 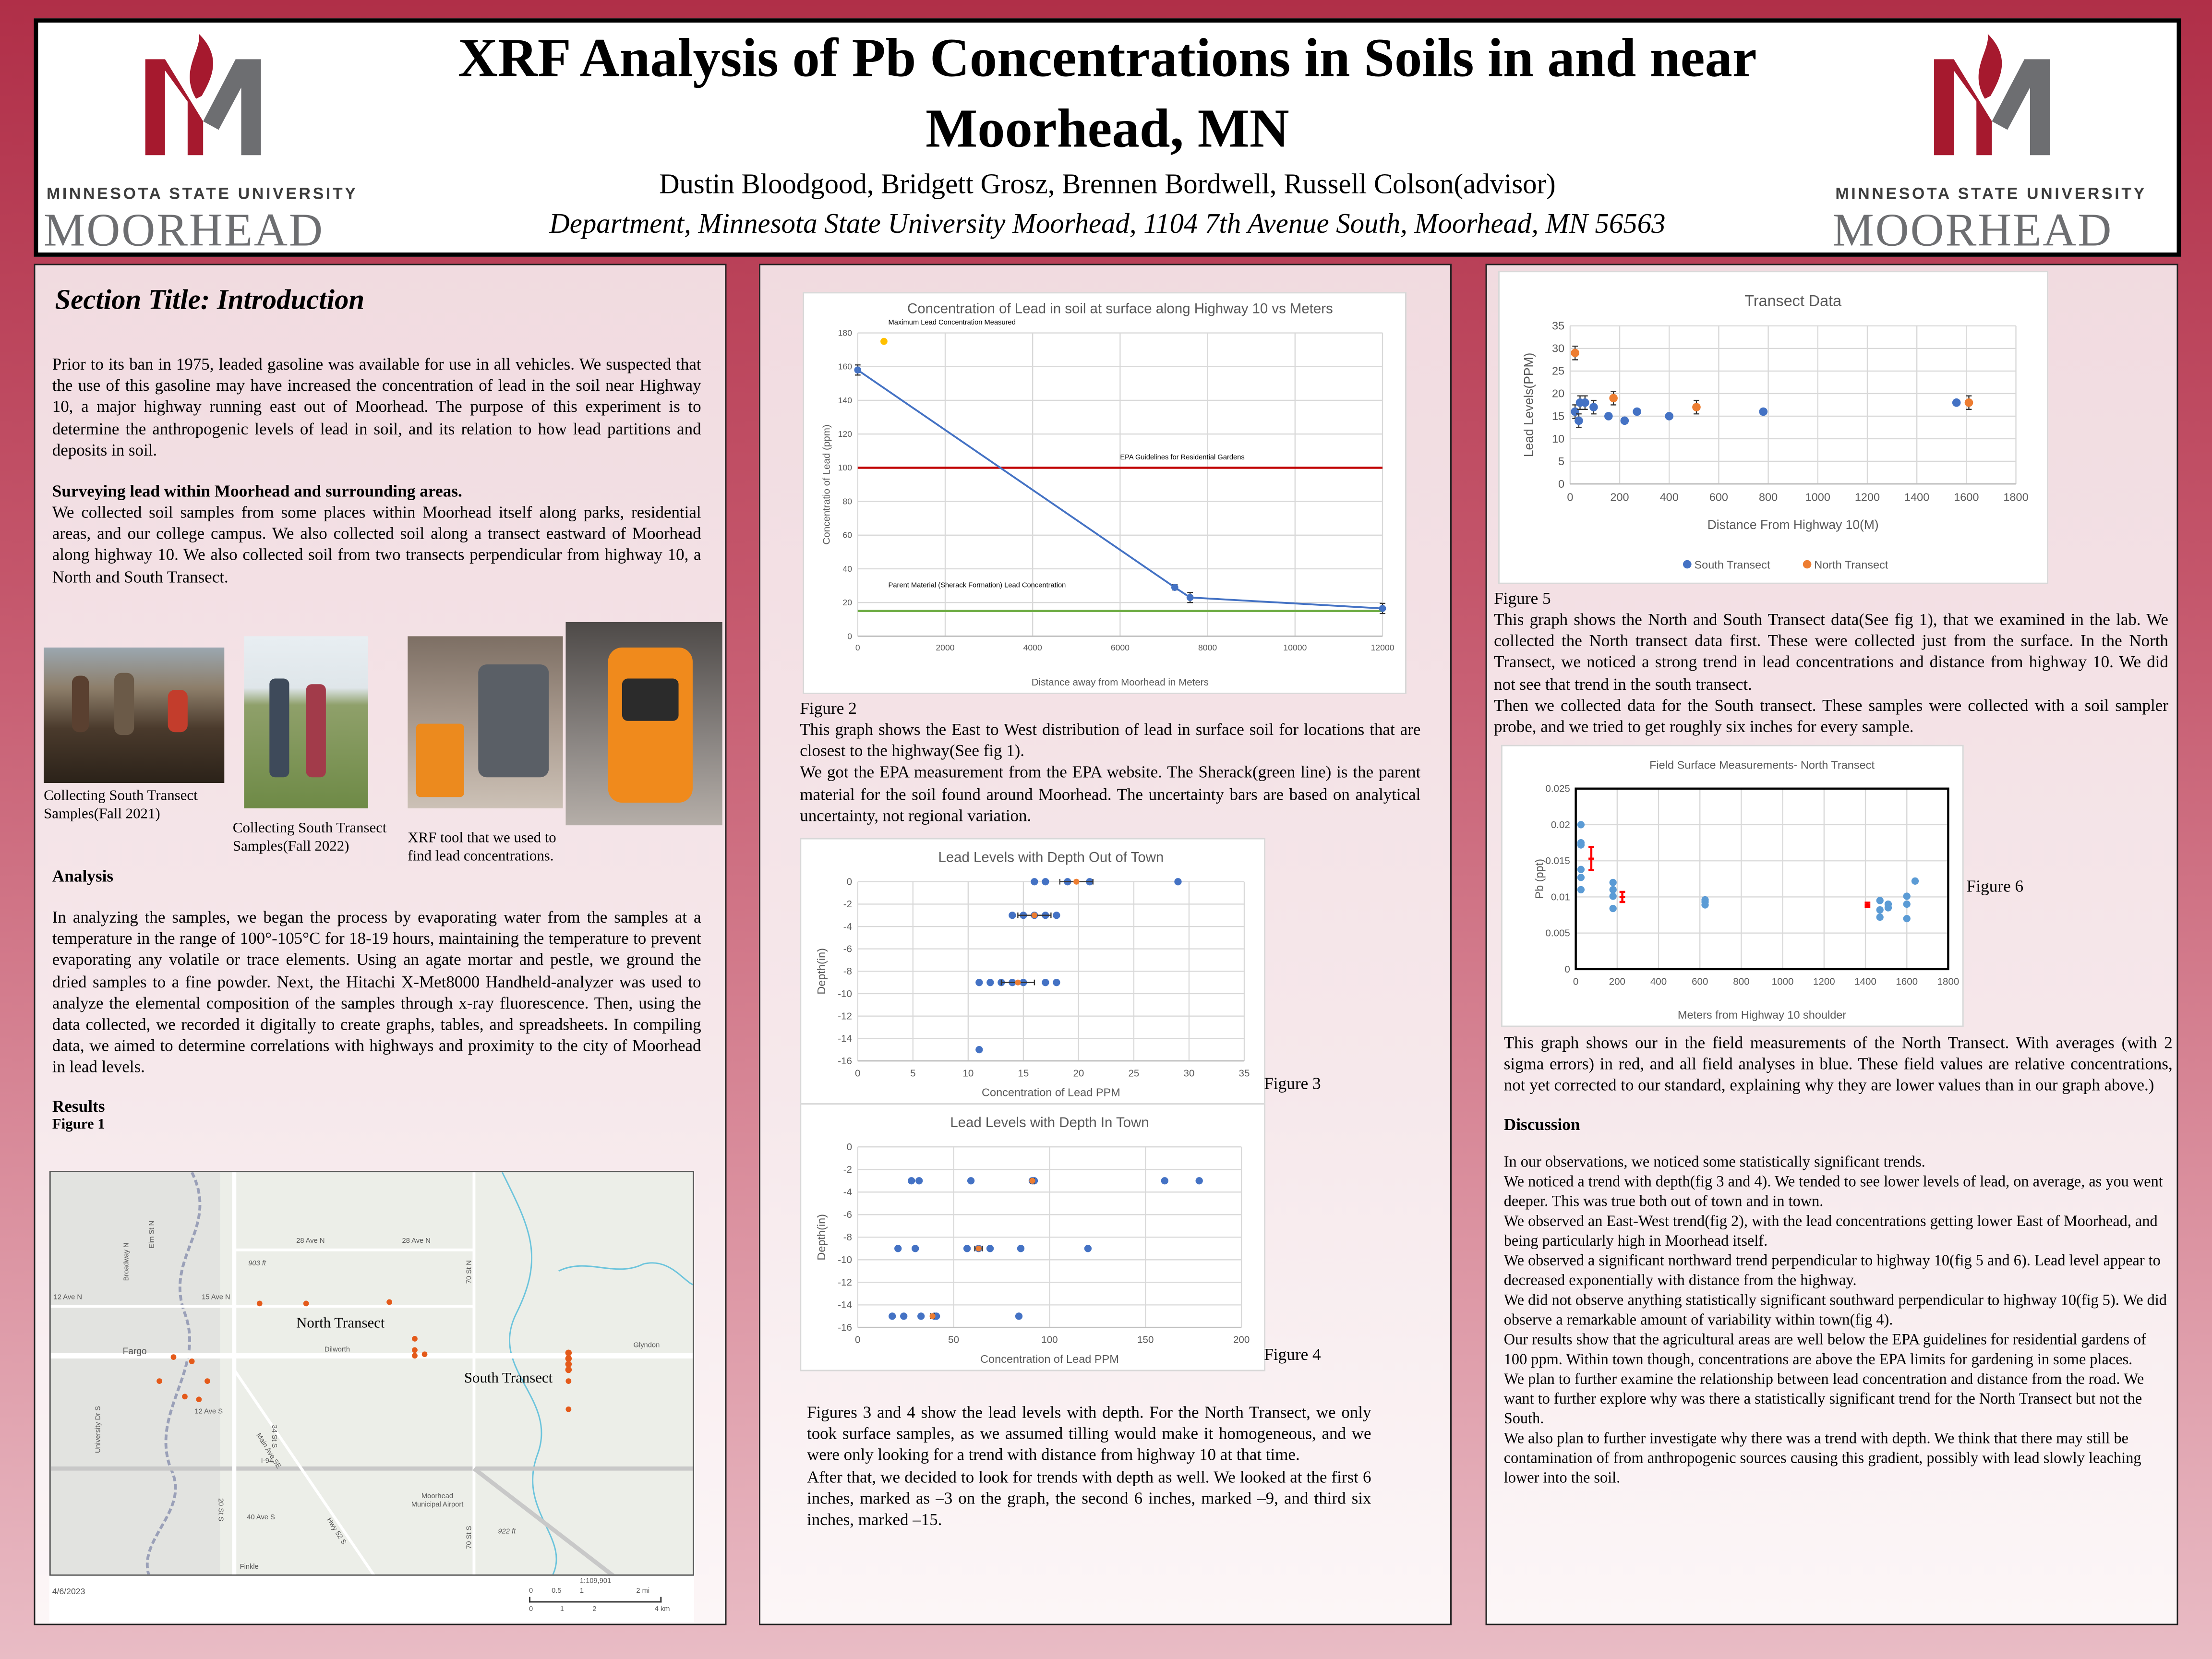 I want to click on y-axis-label: Concentratio of Lead (ppm), so click(x=826, y=484).